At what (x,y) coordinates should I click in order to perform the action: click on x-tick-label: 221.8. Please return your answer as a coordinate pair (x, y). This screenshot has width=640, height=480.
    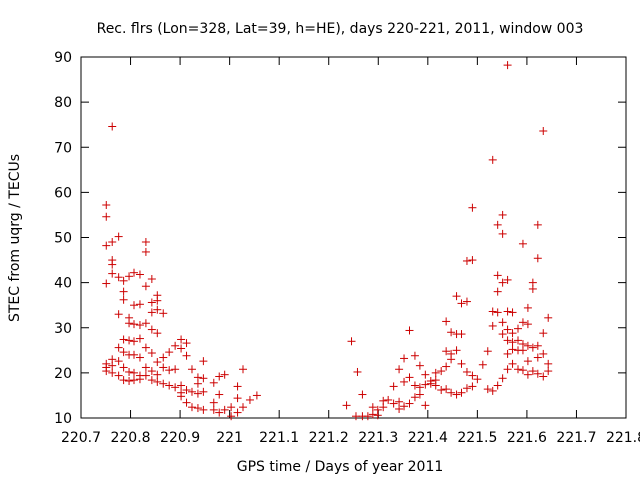
    Looking at the image, I should click on (623, 438).